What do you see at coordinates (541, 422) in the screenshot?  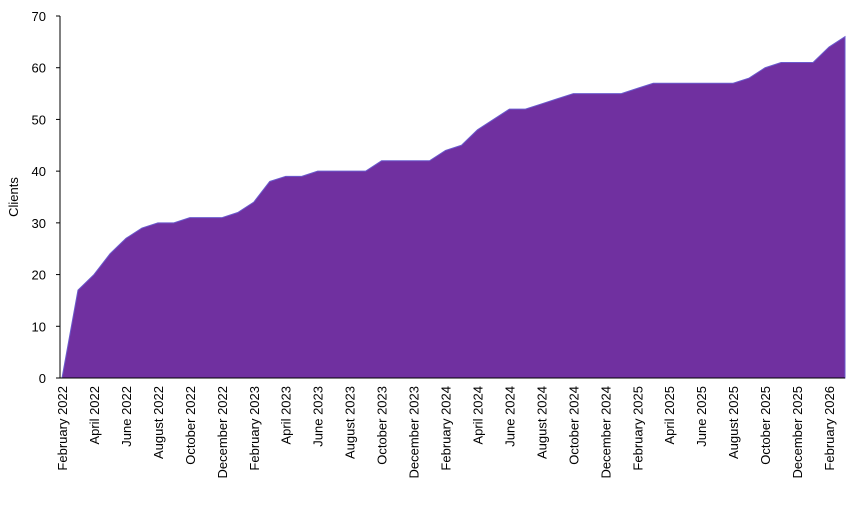 I see `x-tick-label: August 2024` at bounding box center [541, 422].